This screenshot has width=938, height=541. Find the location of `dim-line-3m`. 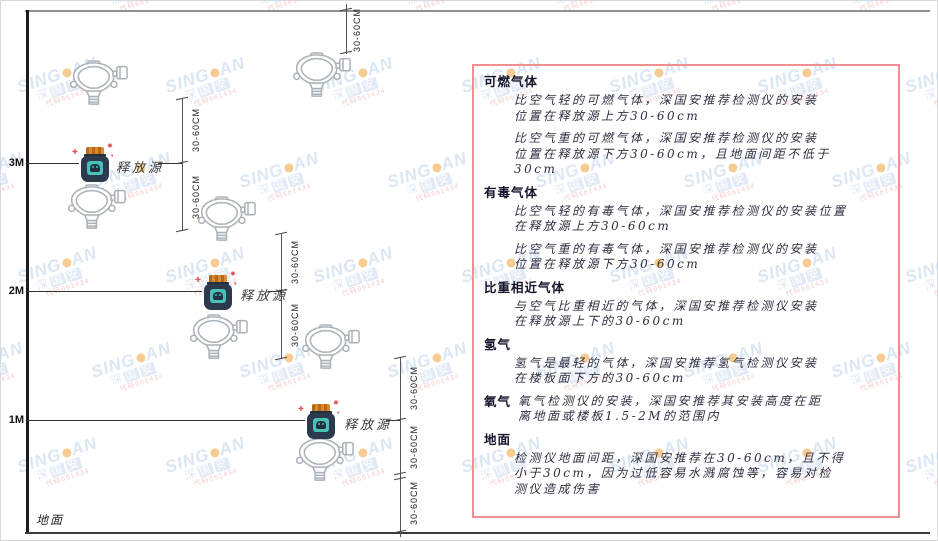

dim-line-3m is located at coordinates (182, 165).